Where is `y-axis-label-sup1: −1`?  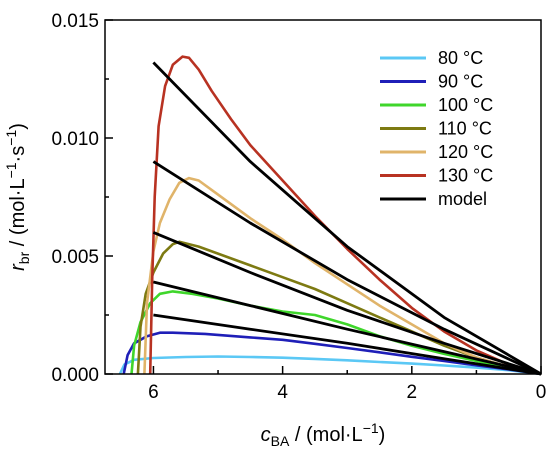 y-axis-label-sup1: −1 is located at coordinates (11, 170).